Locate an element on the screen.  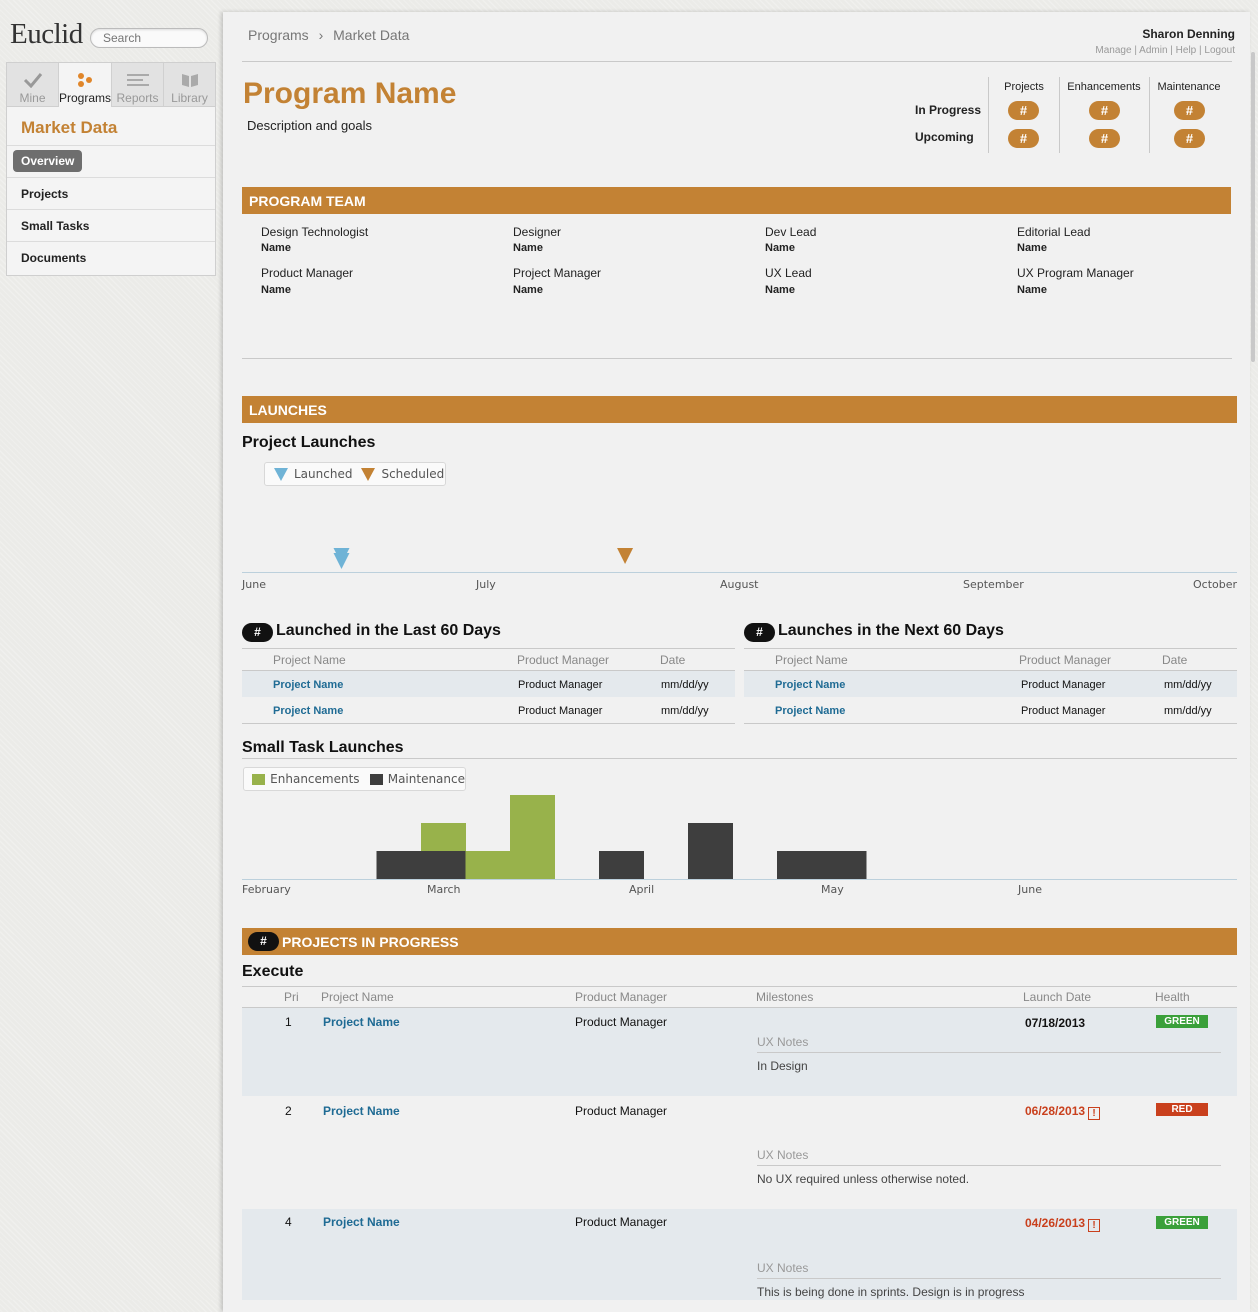
stat-row-upcoming: Upcoming is located at coordinates (944, 137).